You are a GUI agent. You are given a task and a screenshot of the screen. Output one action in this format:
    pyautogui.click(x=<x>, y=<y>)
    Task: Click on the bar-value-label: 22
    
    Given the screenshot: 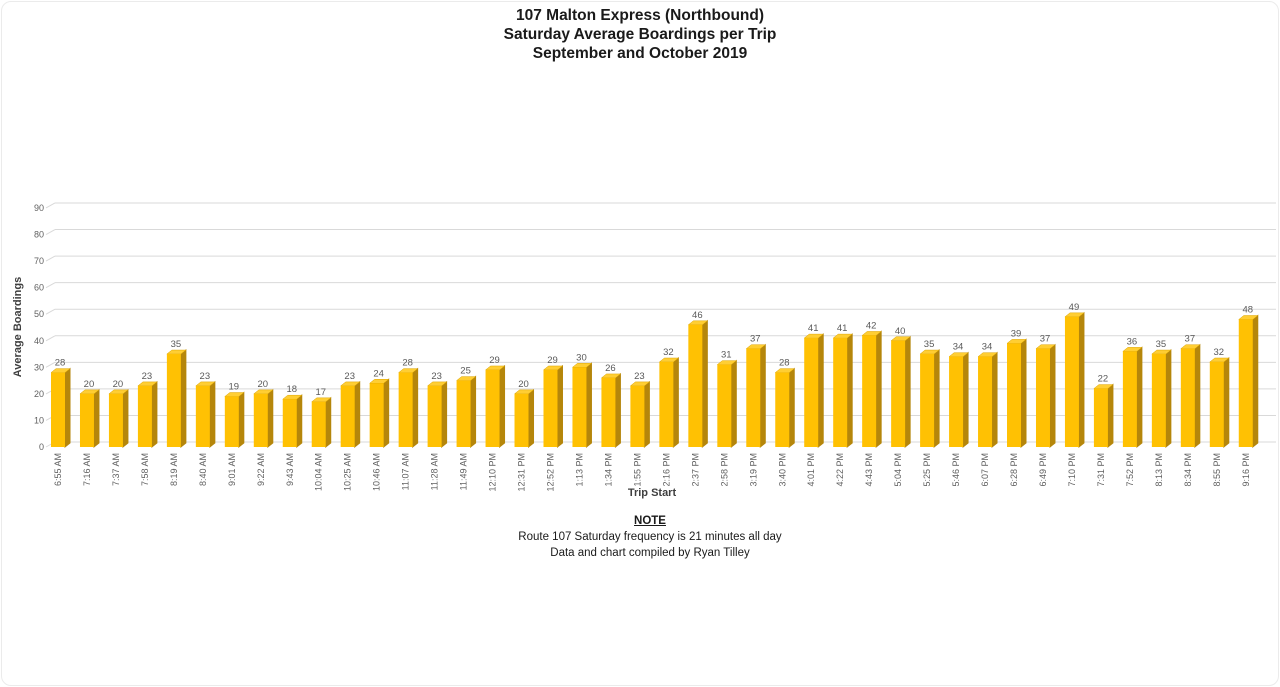 What is the action you would take?
    pyautogui.click(x=1103, y=379)
    